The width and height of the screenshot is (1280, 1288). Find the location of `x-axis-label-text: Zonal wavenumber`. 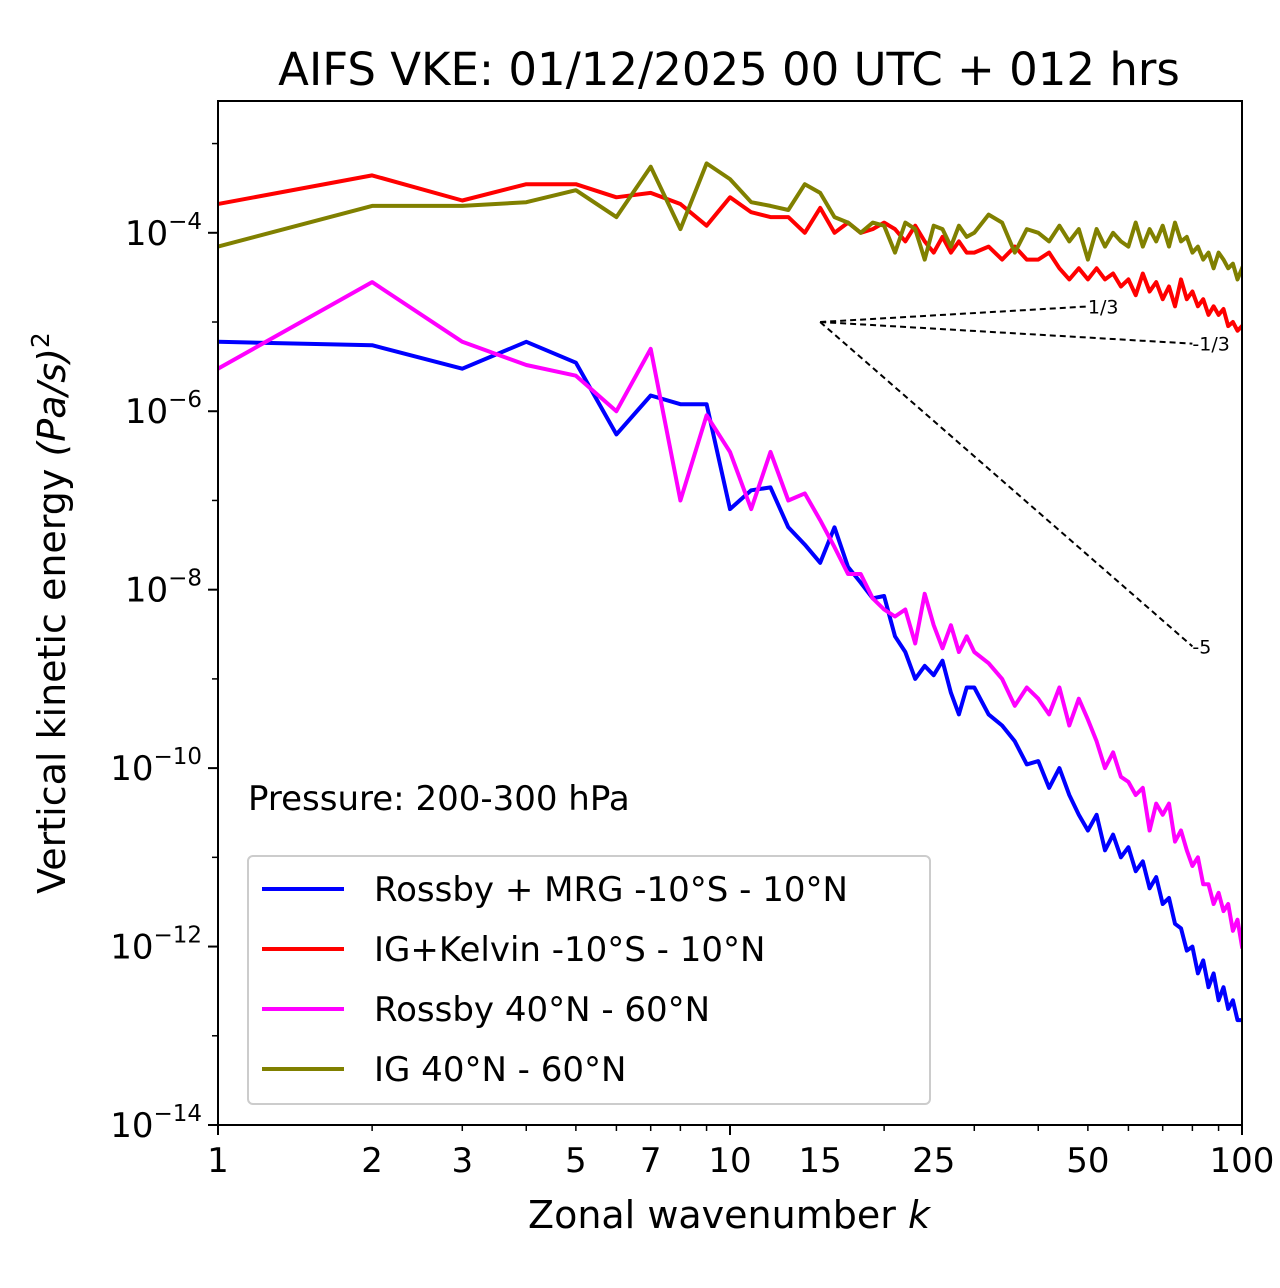

x-axis-label-text: Zonal wavenumber is located at coordinates (712, 1215).